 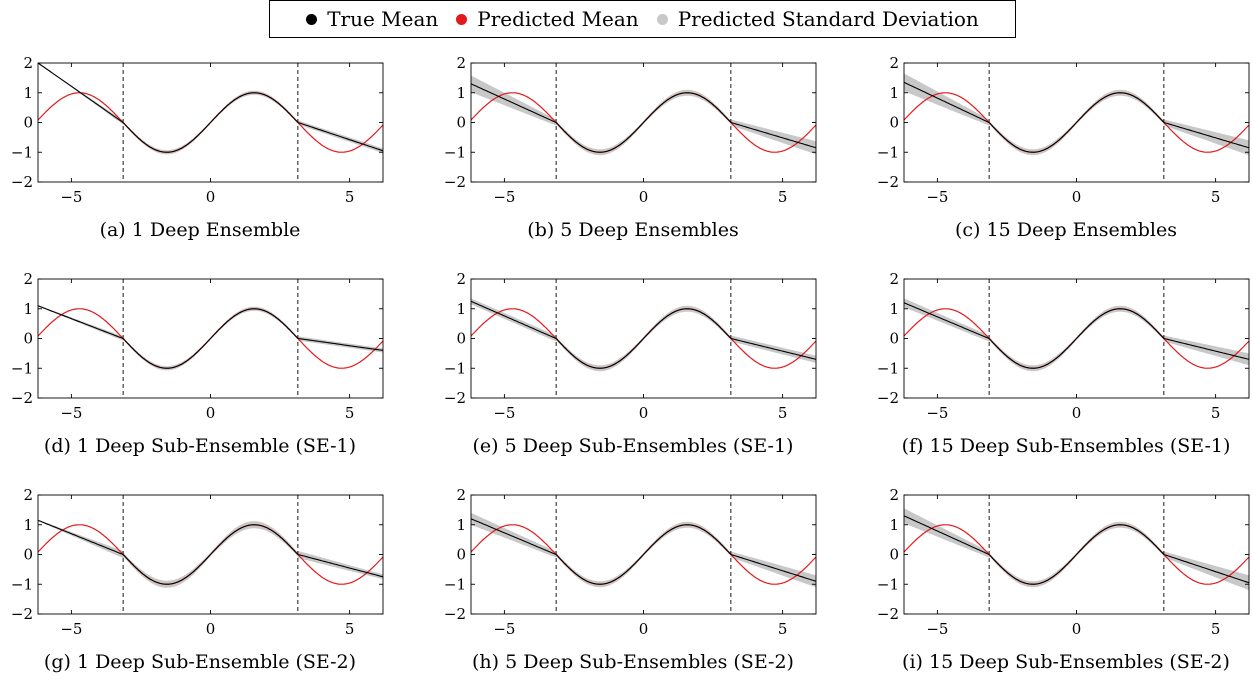 I want to click on legend-item-predicted-mean: Predicted Mean, so click(x=547, y=19).